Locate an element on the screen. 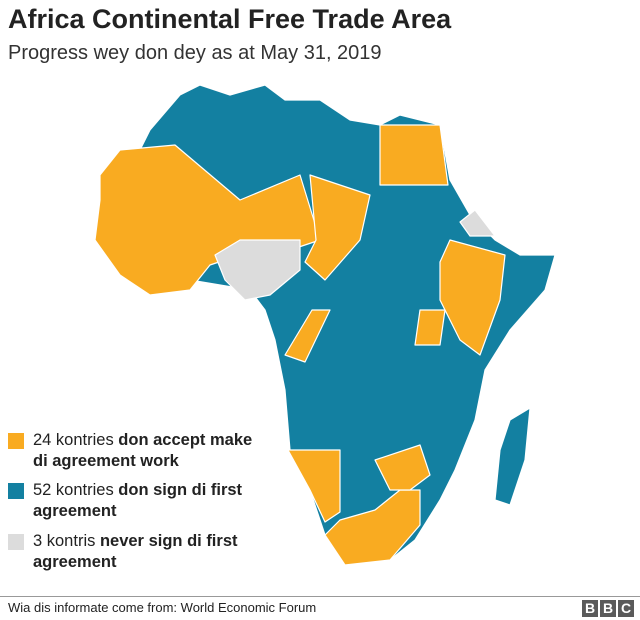  region-accepted-egypt is located at coordinates (414, 155).